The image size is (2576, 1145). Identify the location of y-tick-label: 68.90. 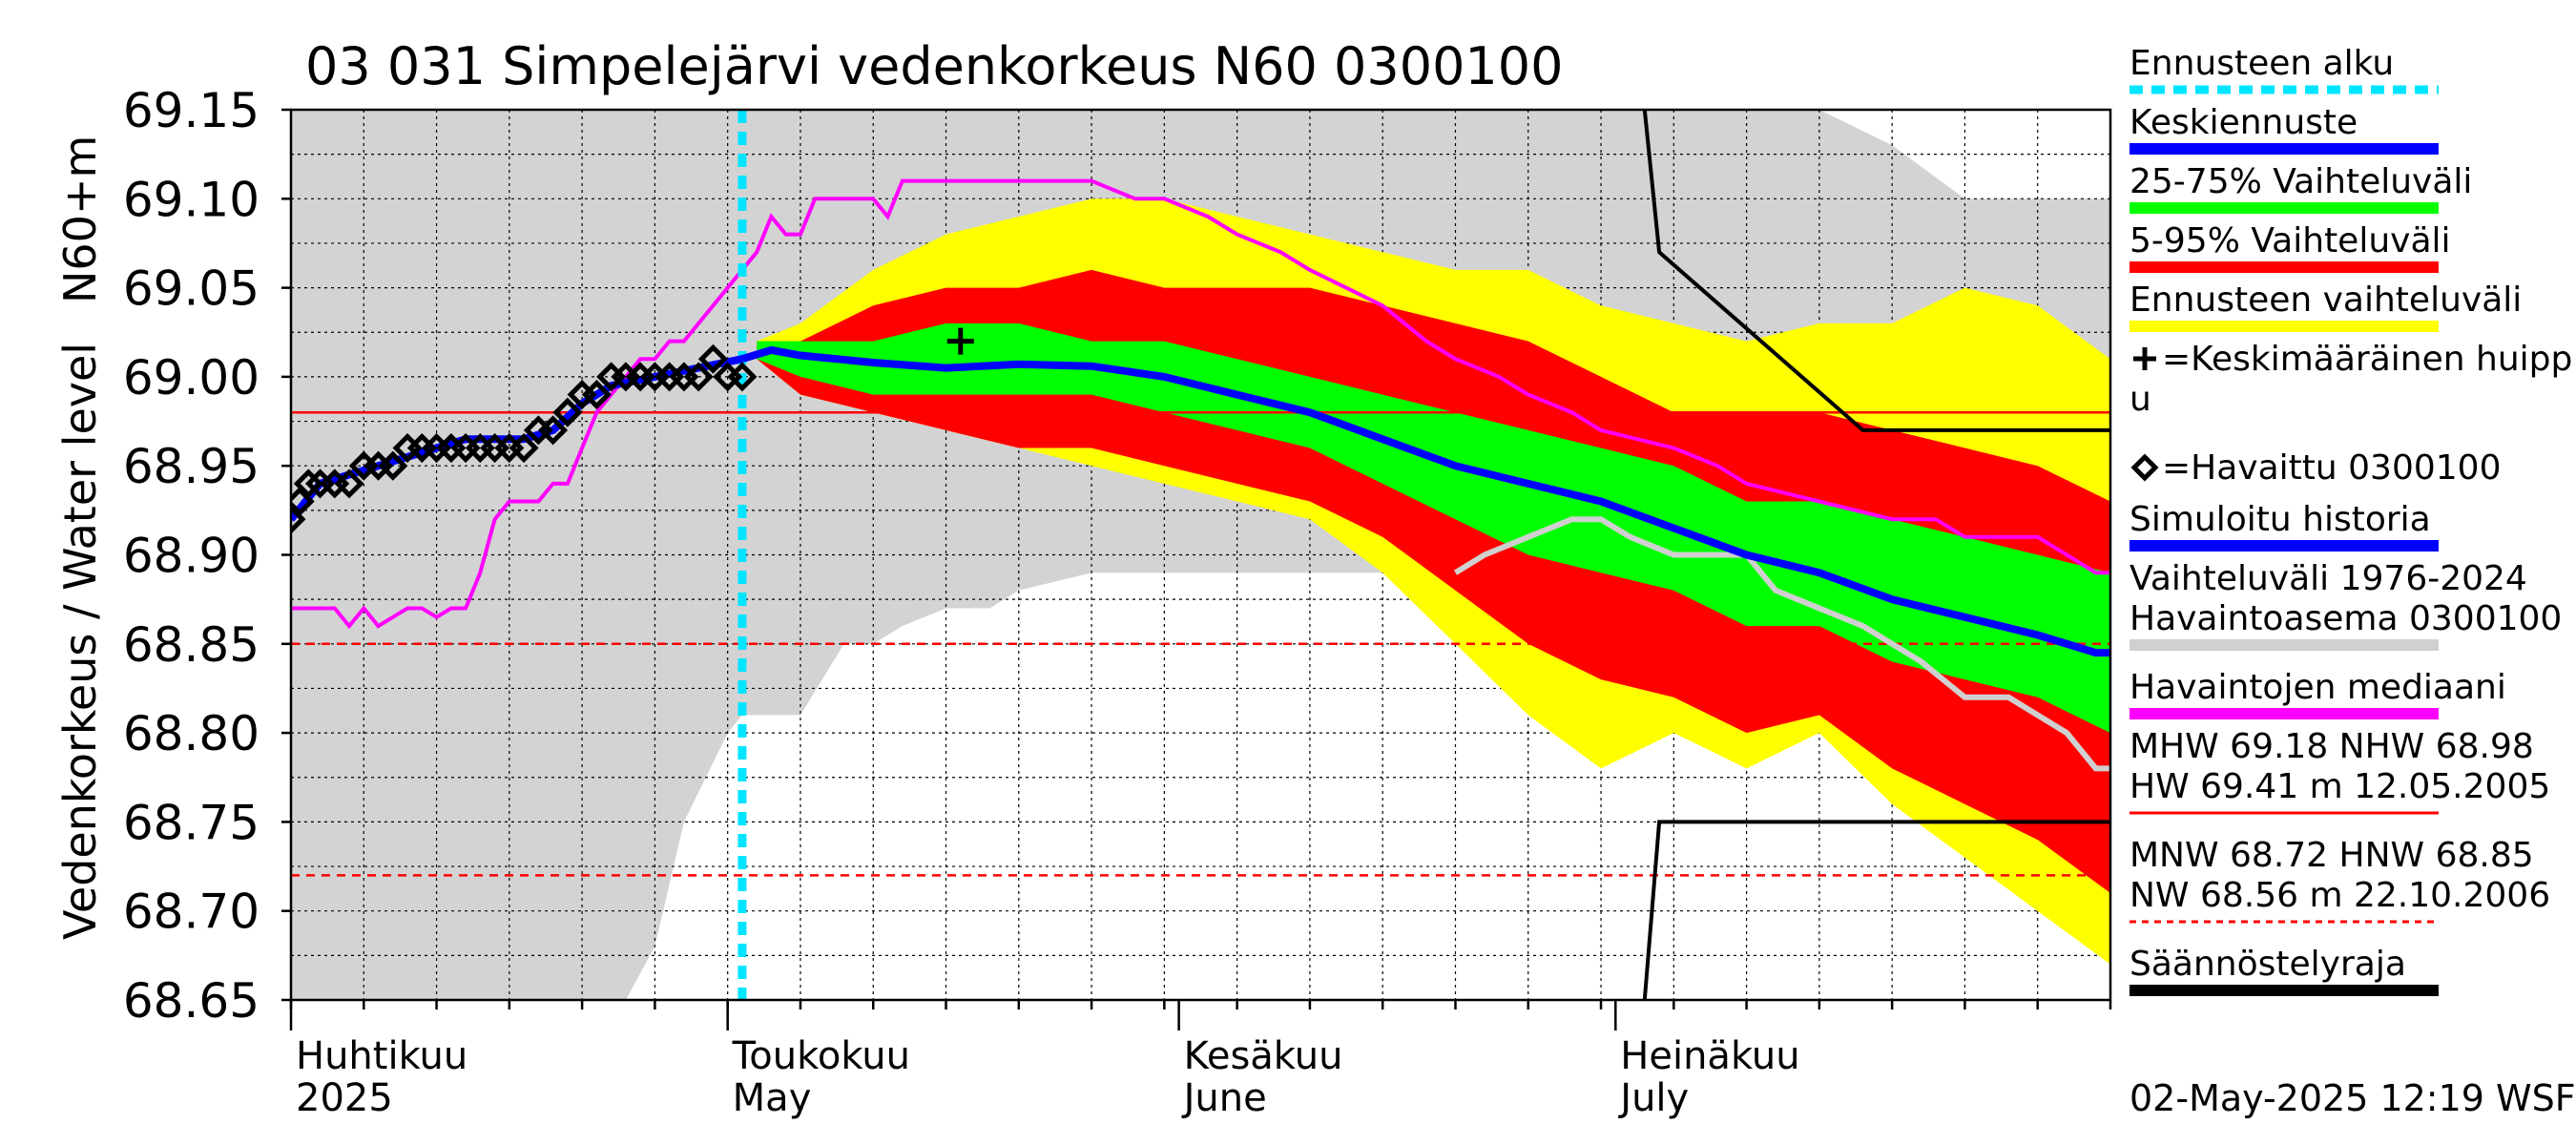
(191, 557).